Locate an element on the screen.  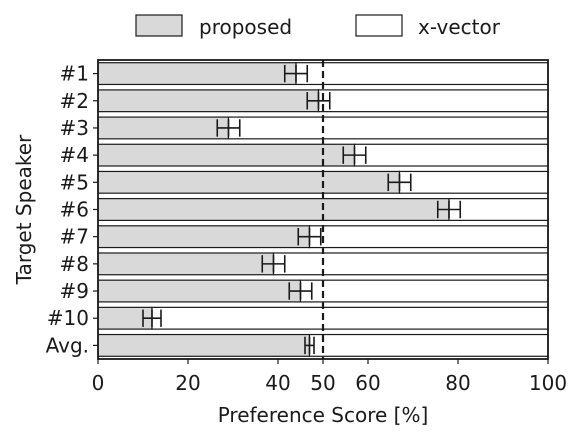
legend: proposed x-vector is located at coordinates (318, 26).